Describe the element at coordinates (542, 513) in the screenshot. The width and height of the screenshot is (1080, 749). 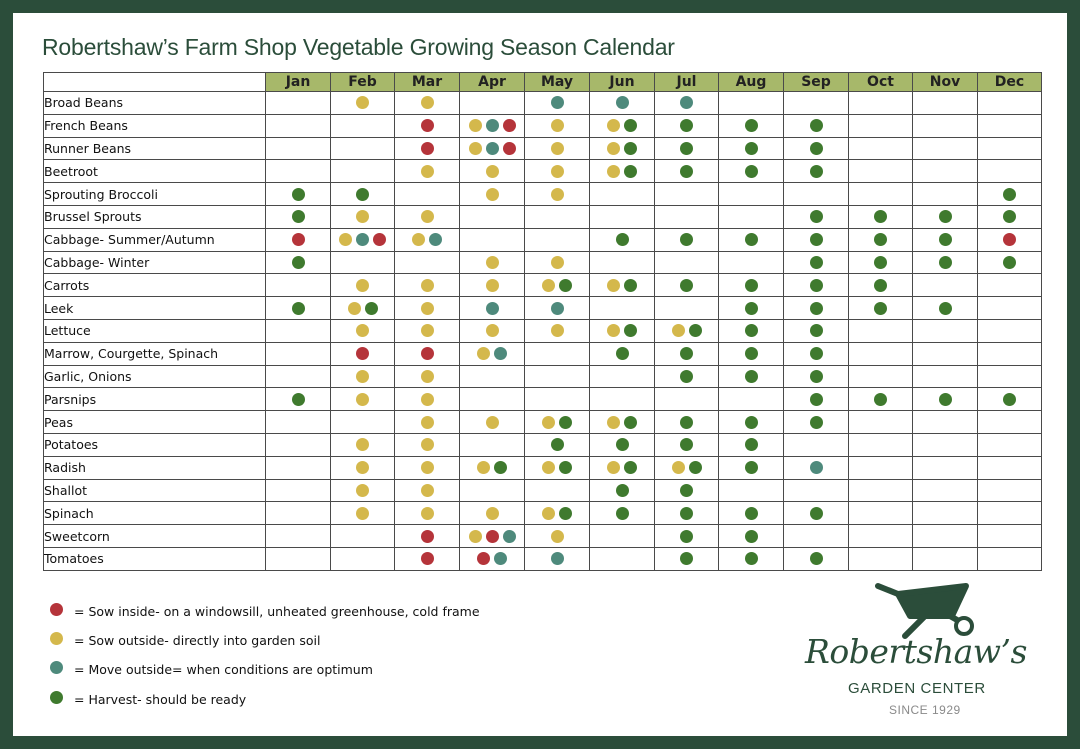
I see `table-row: Spinach` at that location.